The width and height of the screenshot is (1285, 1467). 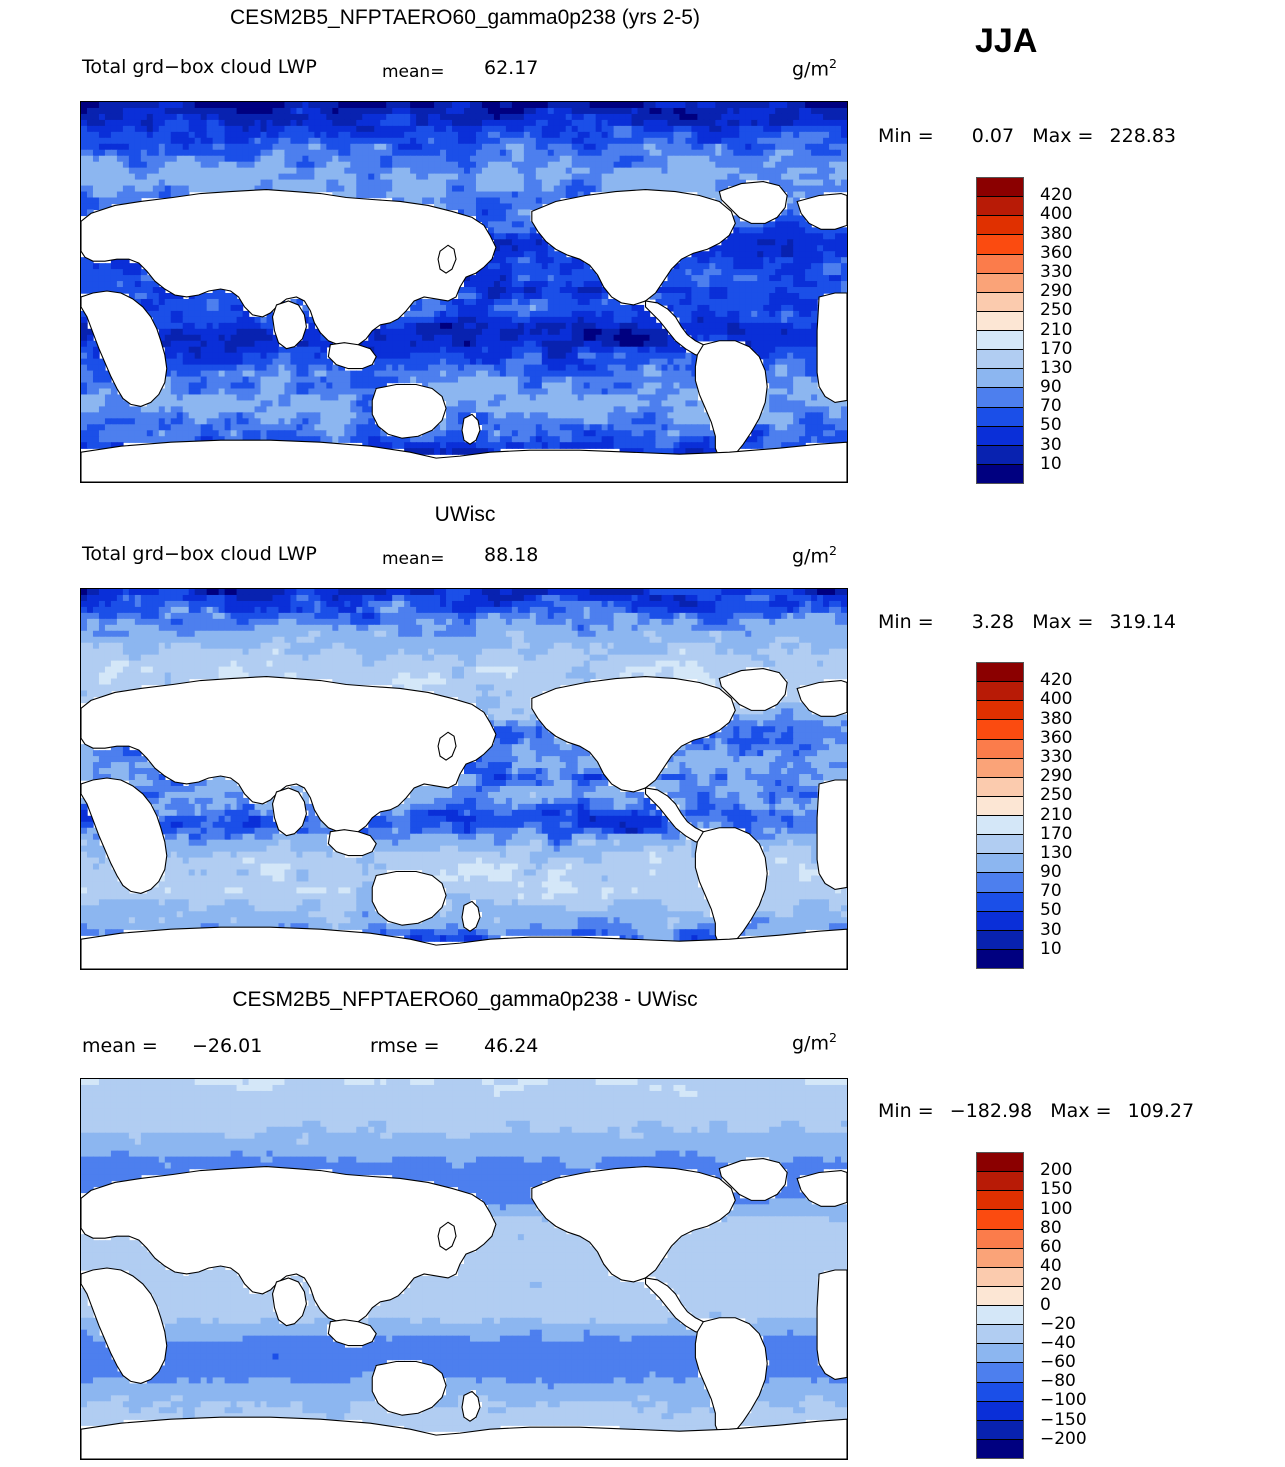 What do you see at coordinates (1056, 1170) in the screenshot?
I see `colorbar-tick-label: 200` at bounding box center [1056, 1170].